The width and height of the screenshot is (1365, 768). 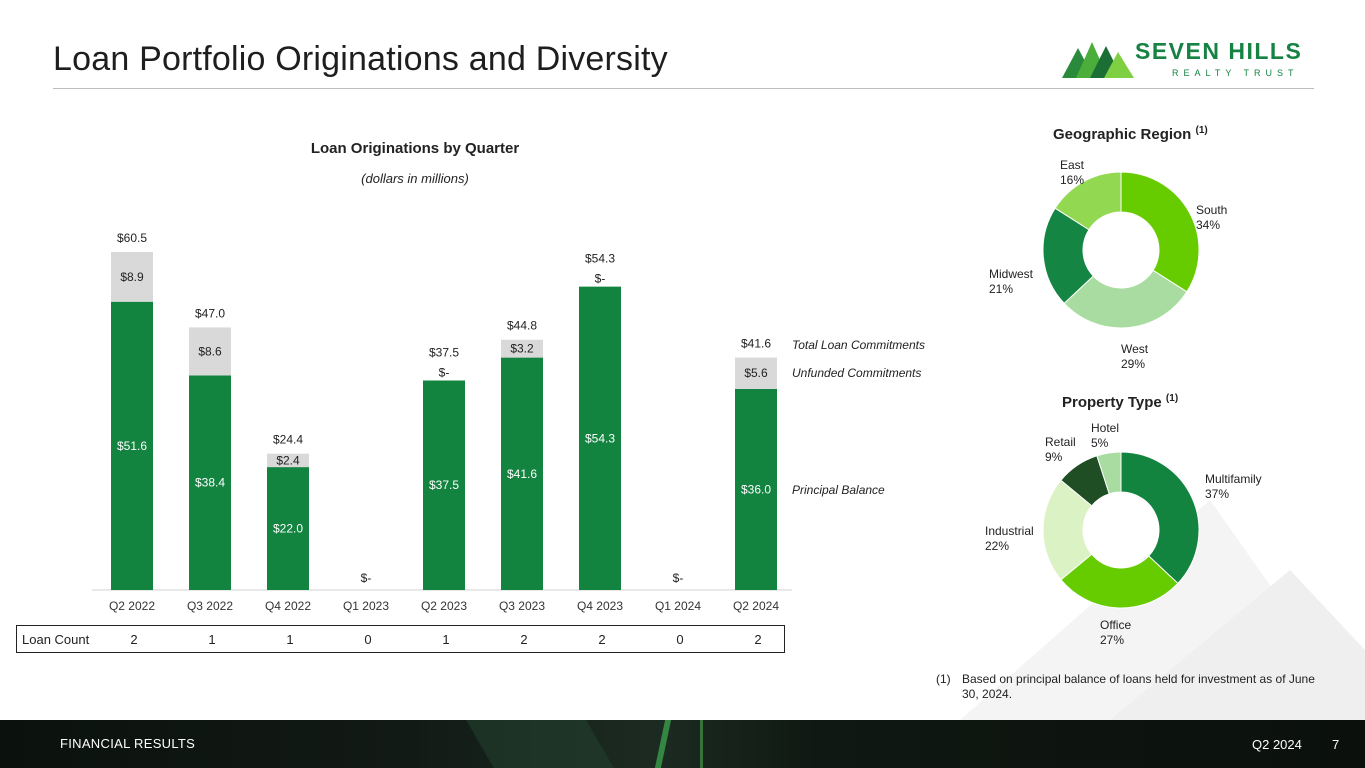 I want to click on label-principal-q2-2023: $37.5, so click(x=444, y=485).